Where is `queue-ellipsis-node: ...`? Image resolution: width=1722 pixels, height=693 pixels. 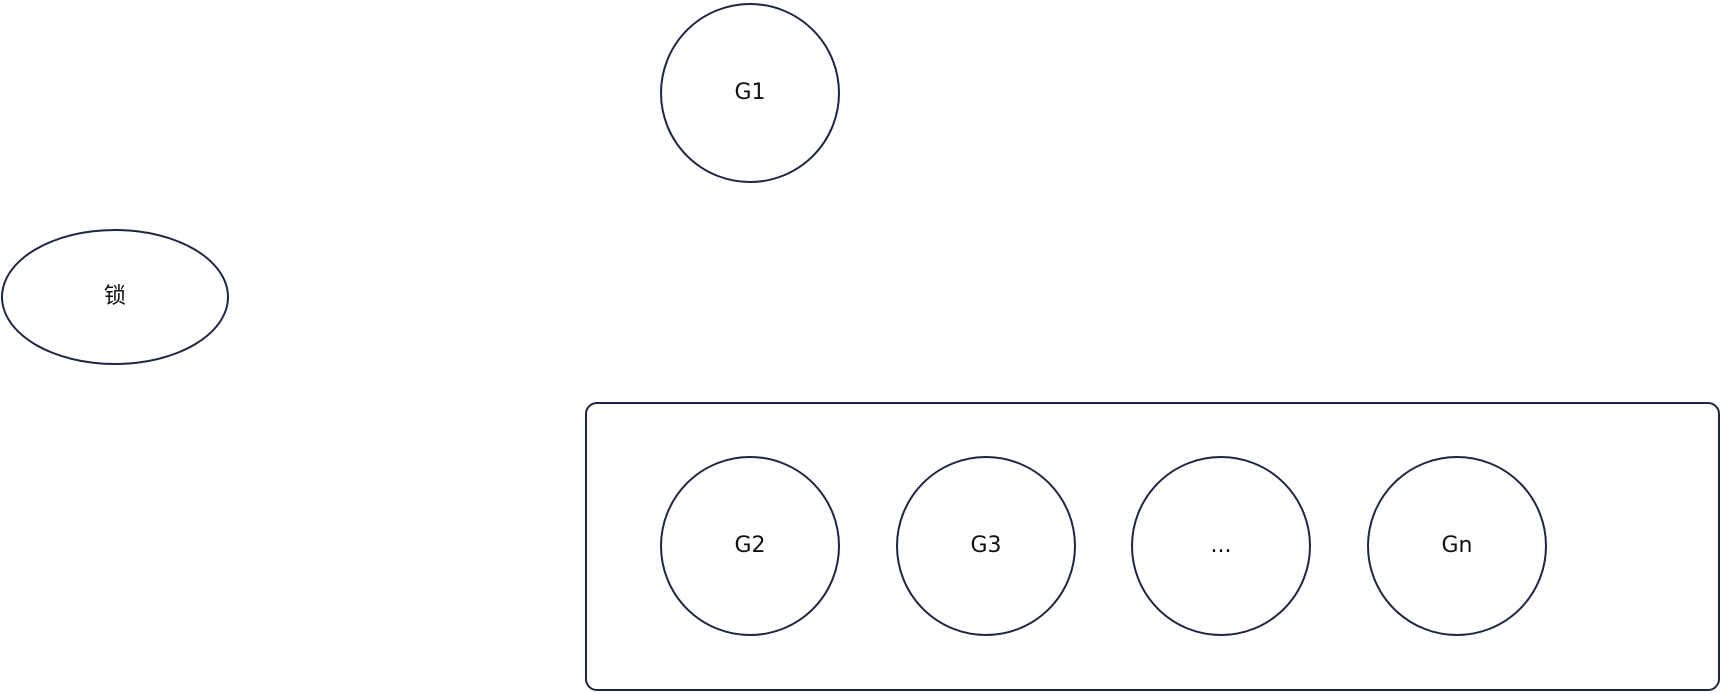
queue-ellipsis-node: ... is located at coordinates (1221, 546).